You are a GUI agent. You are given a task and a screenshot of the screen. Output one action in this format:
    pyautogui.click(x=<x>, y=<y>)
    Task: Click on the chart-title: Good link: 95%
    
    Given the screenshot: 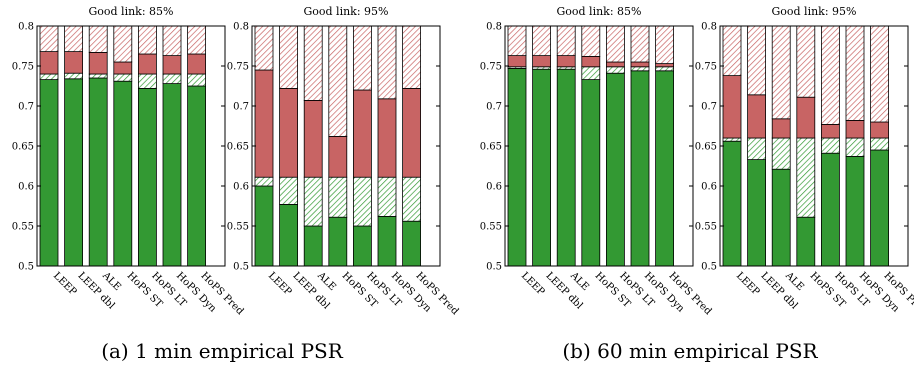 What is the action you would take?
    pyautogui.click(x=813, y=11)
    